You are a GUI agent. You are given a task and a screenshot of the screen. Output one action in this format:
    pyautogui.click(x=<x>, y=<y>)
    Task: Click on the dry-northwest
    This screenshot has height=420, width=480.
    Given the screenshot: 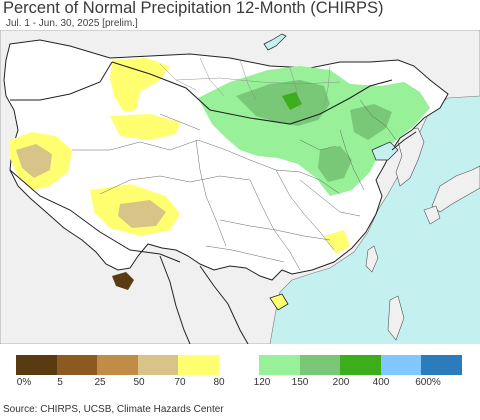 What is the action you would take?
    pyautogui.click(x=140, y=85)
    